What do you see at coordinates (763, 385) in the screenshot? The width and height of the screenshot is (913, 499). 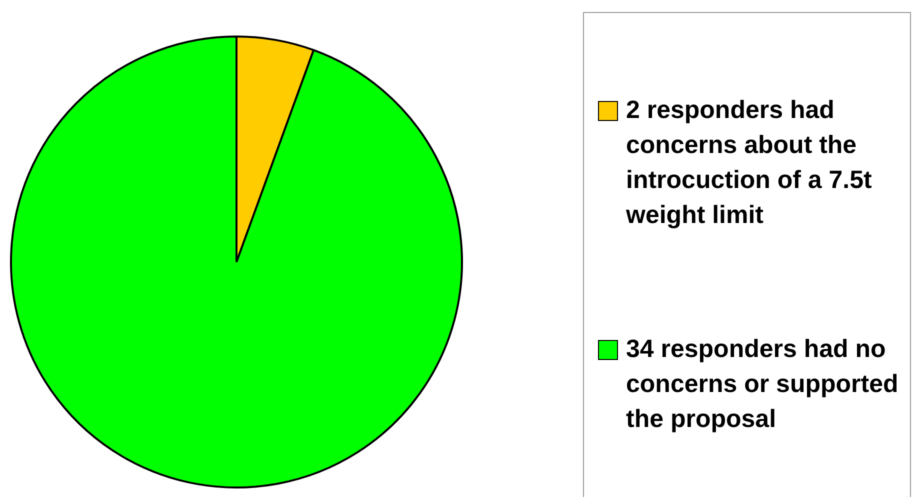 I see `legend-label: 34 responders had no concerns or supported the proposal` at bounding box center [763, 385].